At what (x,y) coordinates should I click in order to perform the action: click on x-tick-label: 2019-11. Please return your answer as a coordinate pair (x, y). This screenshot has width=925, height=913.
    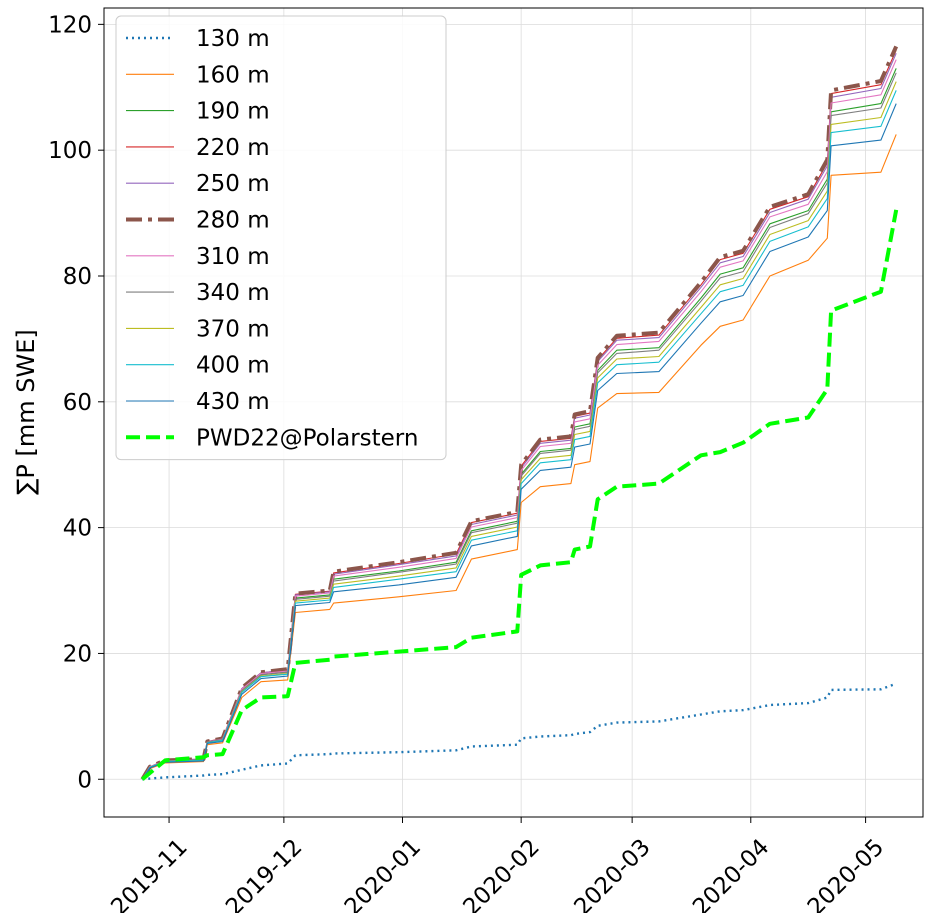
    Looking at the image, I should click on (149, 873).